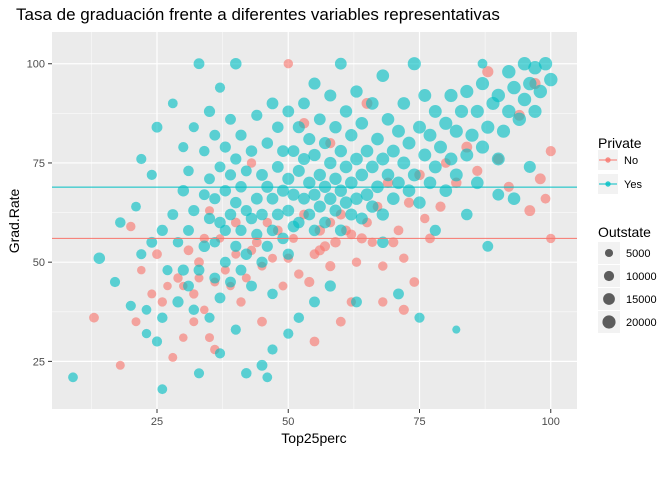 This screenshot has width=672, height=485. What do you see at coordinates (620, 164) in the screenshot?
I see `legend-private: Private No Yes` at bounding box center [620, 164].